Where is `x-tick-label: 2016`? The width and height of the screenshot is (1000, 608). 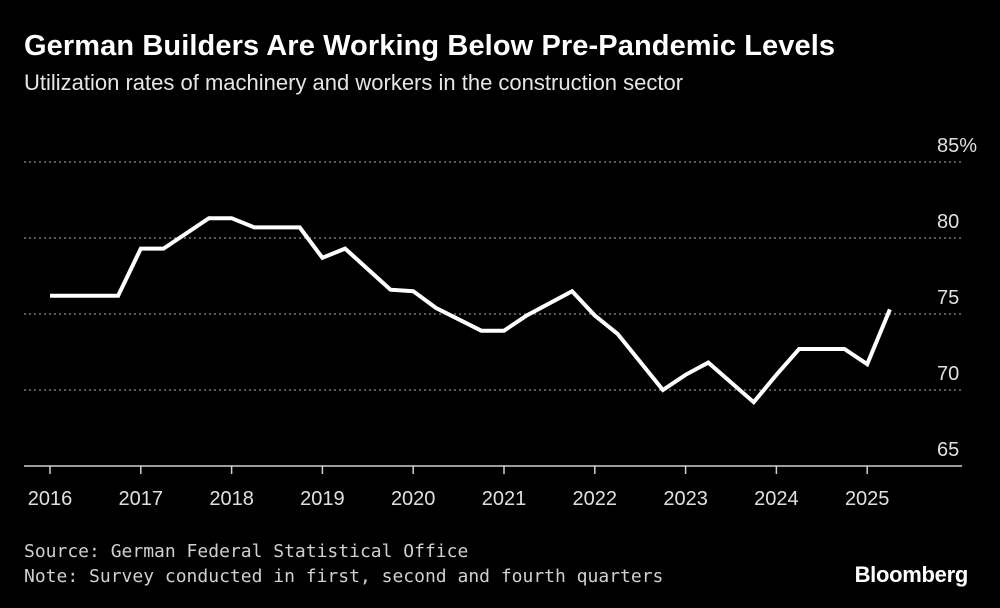 x-tick-label: 2016 is located at coordinates (50, 499).